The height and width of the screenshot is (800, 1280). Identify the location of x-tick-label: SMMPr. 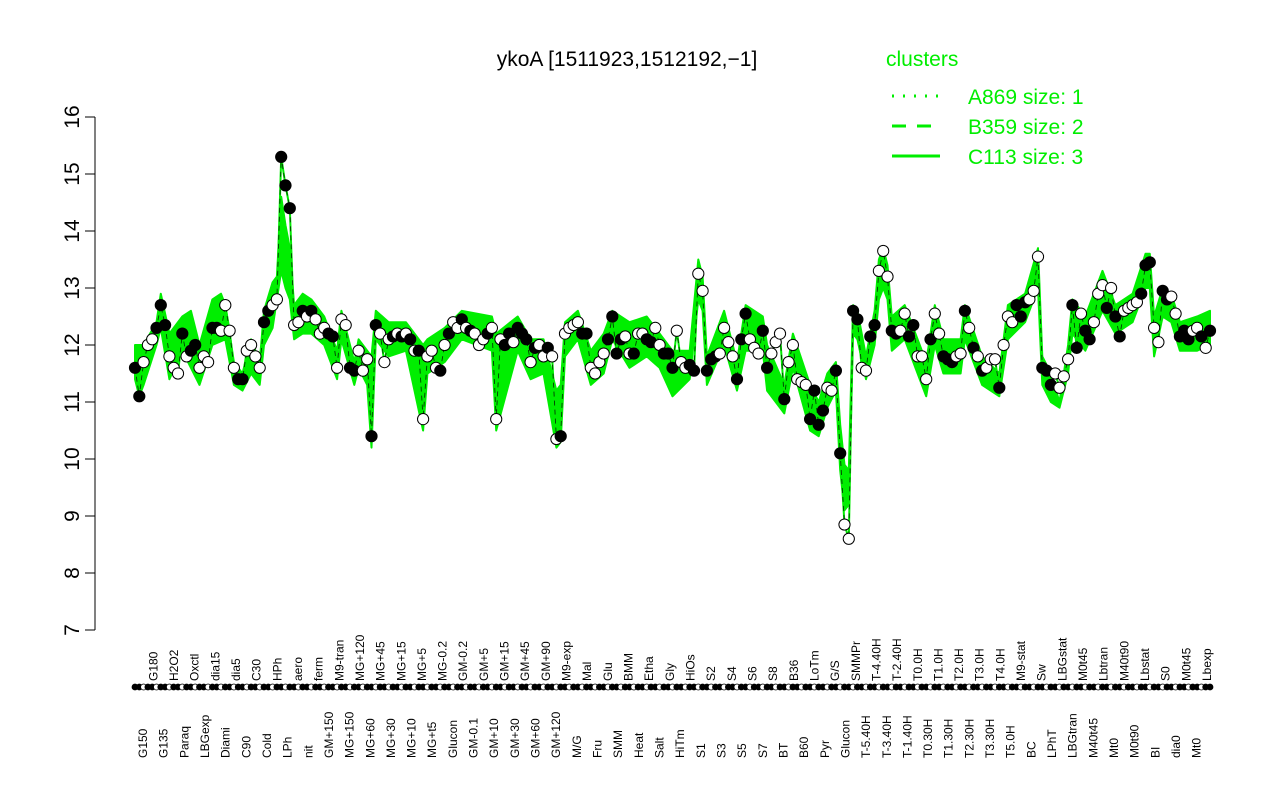
(856, 661).